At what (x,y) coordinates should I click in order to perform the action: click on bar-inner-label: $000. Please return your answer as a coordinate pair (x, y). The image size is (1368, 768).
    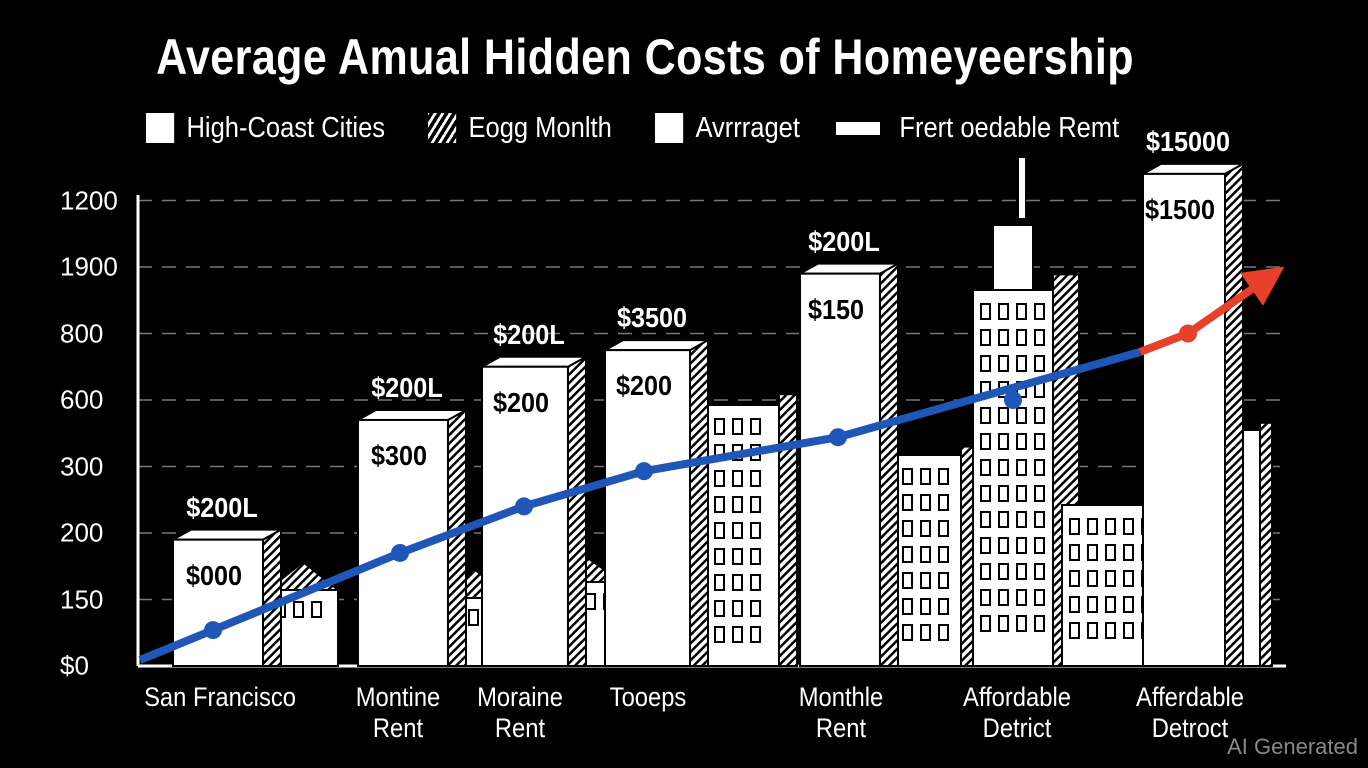
    Looking at the image, I should click on (214, 575).